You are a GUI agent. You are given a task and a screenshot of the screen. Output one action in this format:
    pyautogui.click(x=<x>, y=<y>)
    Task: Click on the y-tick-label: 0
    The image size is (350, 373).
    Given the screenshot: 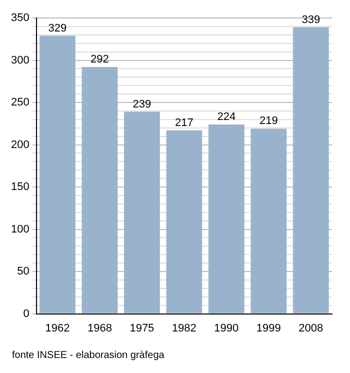 What is the action you would take?
    pyautogui.click(x=26, y=314)
    